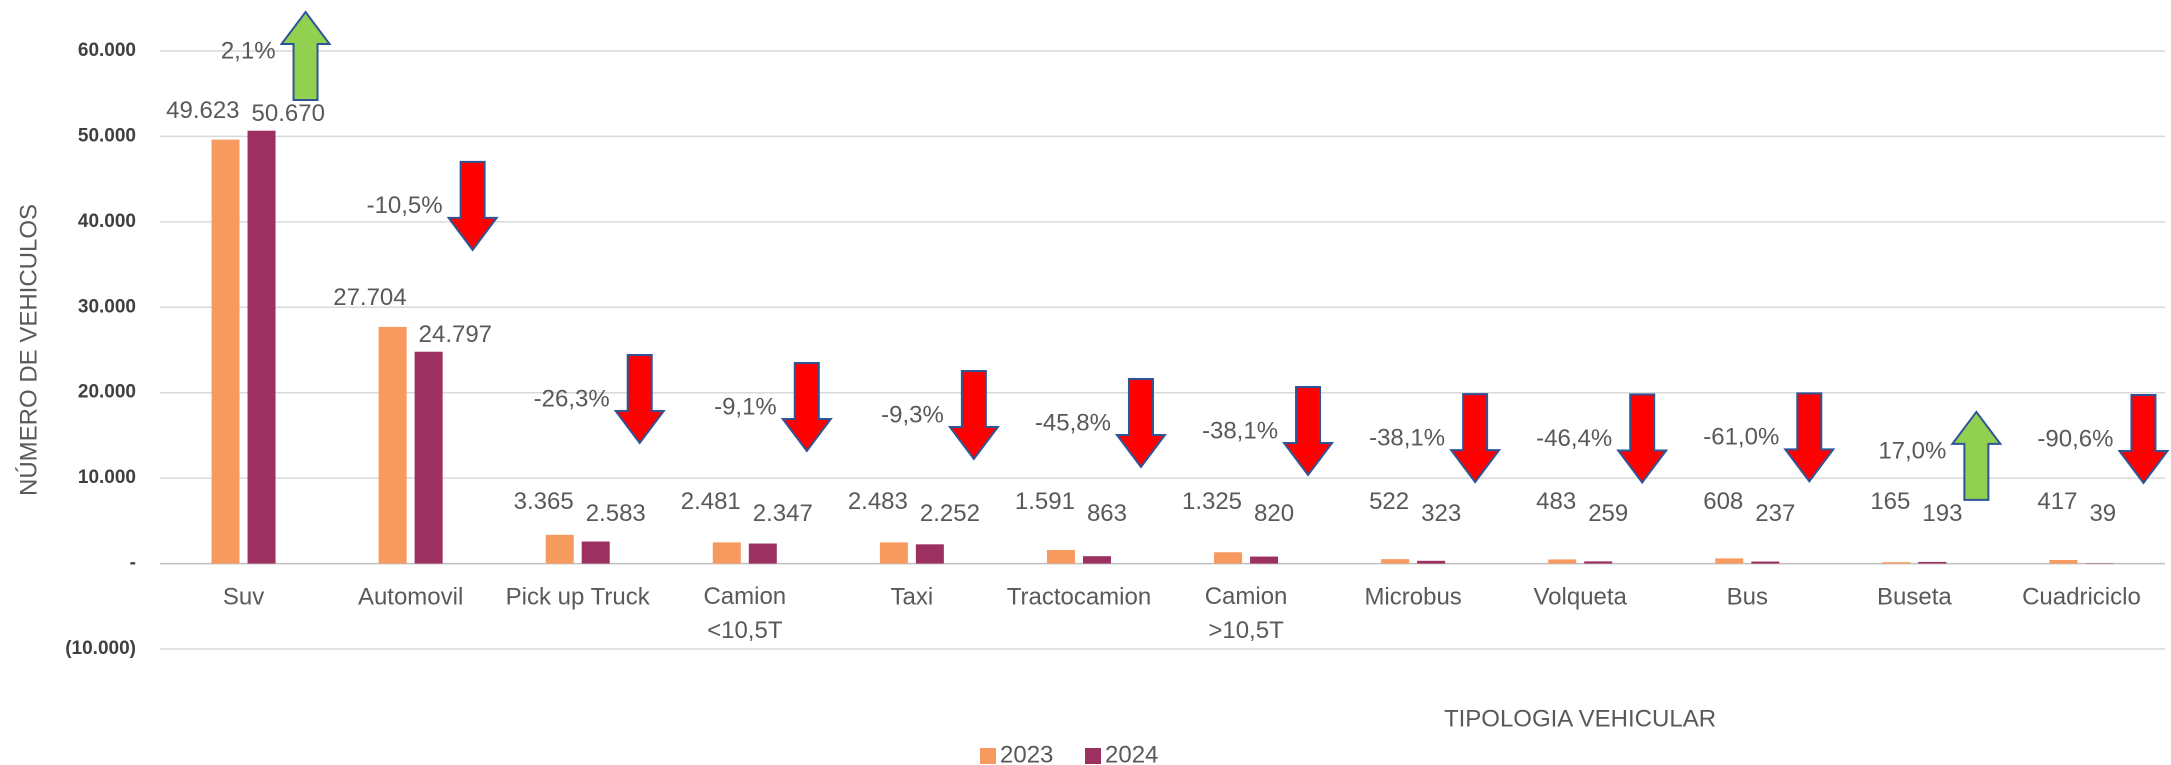 The width and height of the screenshot is (2171, 765). Describe the element at coordinates (1073, 422) in the screenshot. I see `change-label: -45,8%` at that location.